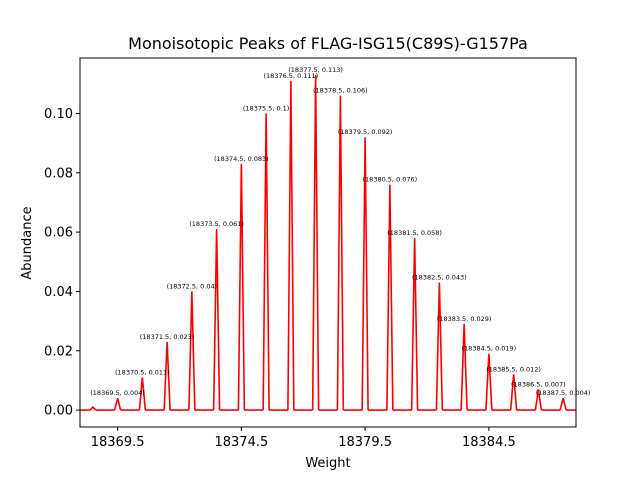 The width and height of the screenshot is (640, 480). Describe the element at coordinates (489, 442) in the screenshot. I see `x-tick-label: 18384.5` at that location.